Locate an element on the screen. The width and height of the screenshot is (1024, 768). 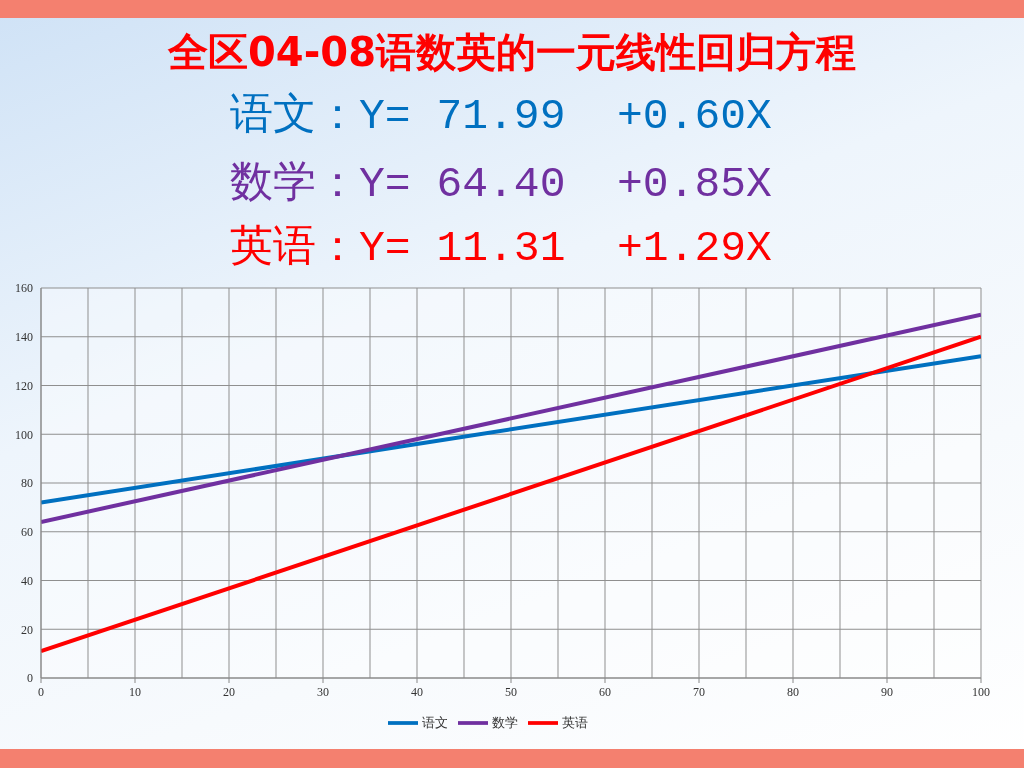
x-tick-label: 40 is located at coordinates (417, 692).